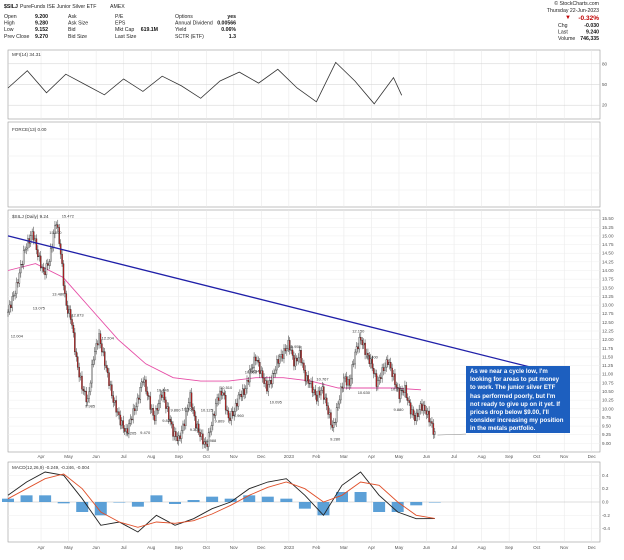 This screenshot has height=560, width=624. What do you see at coordinates (364, 392) in the screenshot?
I see `price-label: 10.630` at bounding box center [364, 392].